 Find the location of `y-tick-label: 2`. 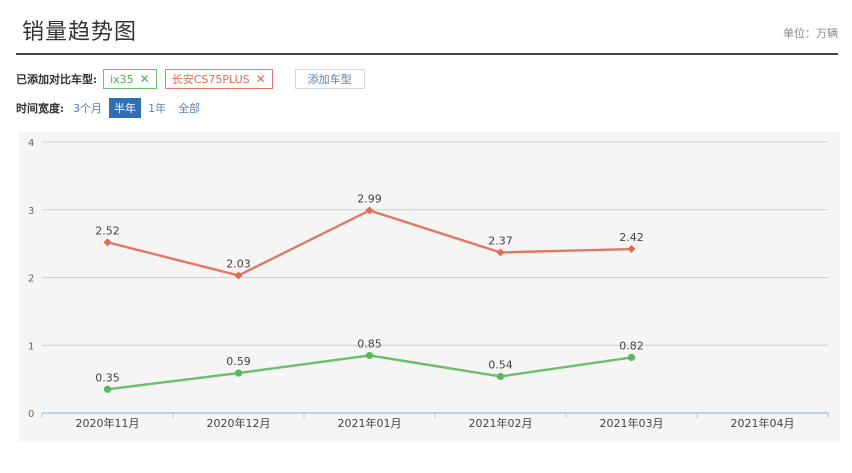

y-tick-label: 2 is located at coordinates (31, 279).